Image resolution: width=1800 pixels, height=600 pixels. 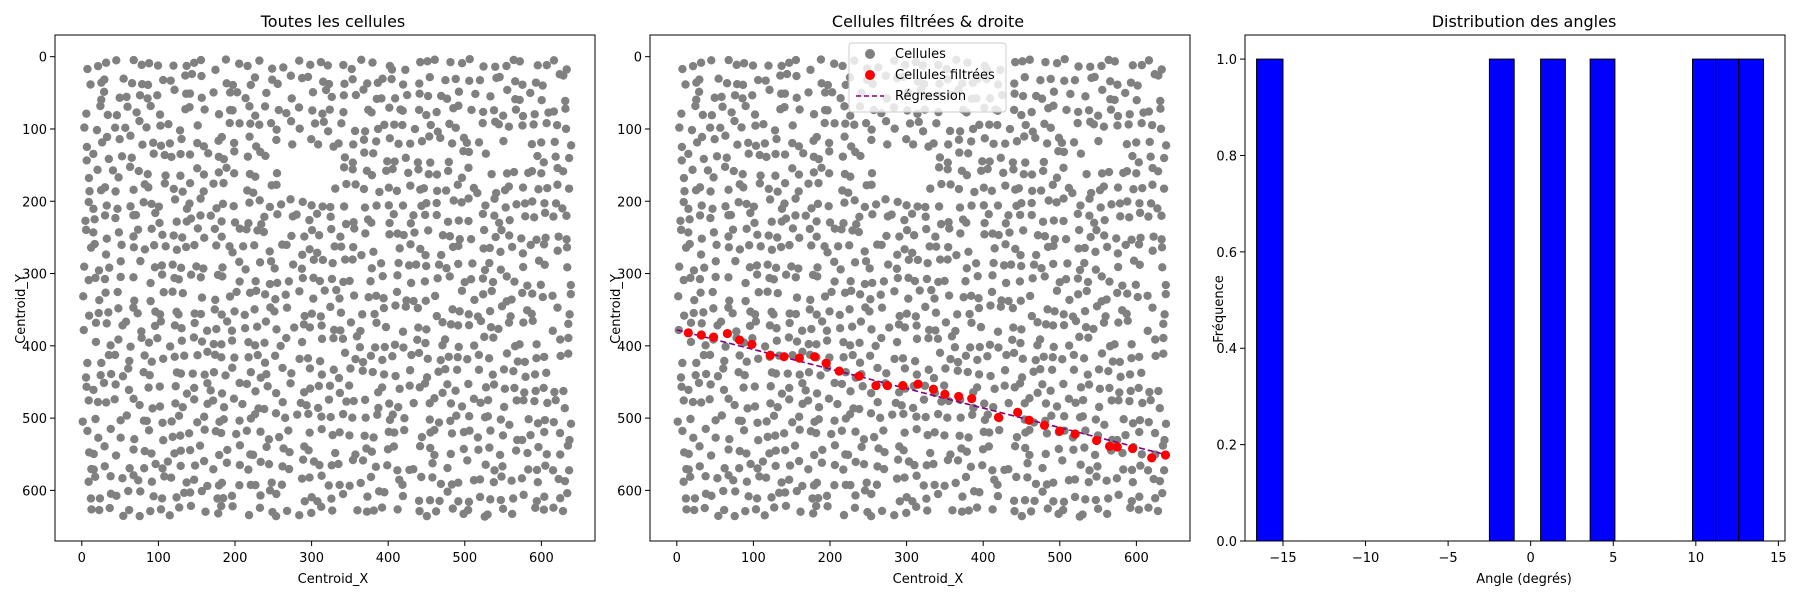 I want to click on x-tick-label: 15, so click(x=1778, y=558).